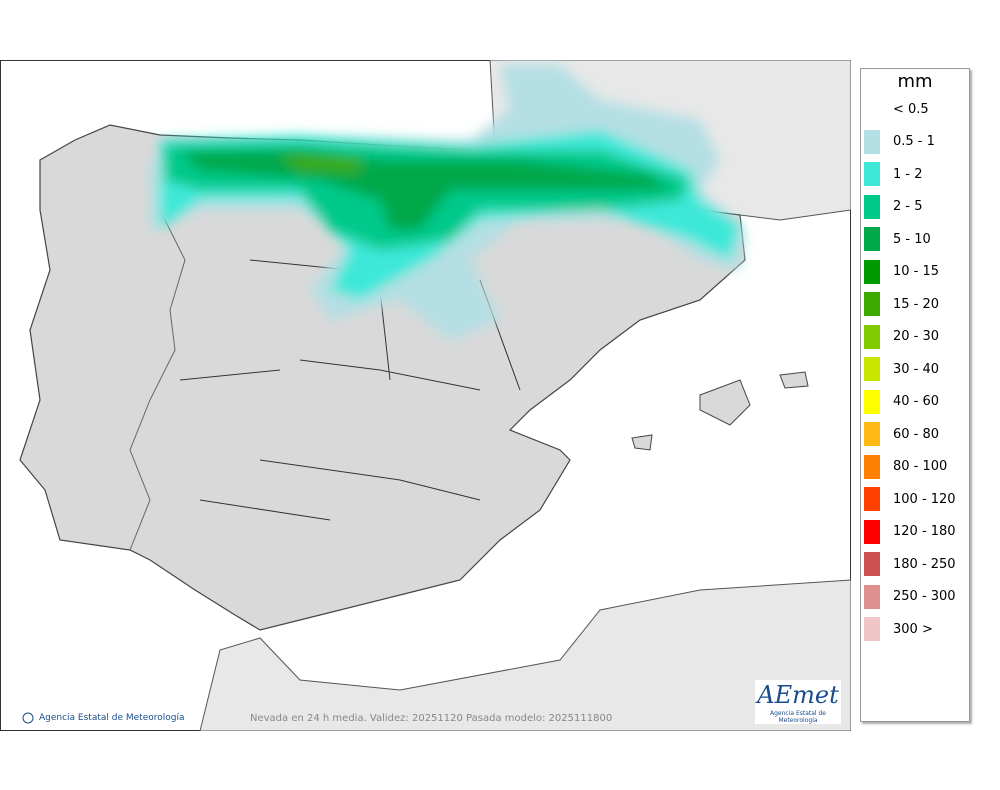 Image resolution: width=1000 pixels, height=790 pixels. What do you see at coordinates (920, 466) in the screenshot?
I see `legend-label: 80 - 100` at bounding box center [920, 466].